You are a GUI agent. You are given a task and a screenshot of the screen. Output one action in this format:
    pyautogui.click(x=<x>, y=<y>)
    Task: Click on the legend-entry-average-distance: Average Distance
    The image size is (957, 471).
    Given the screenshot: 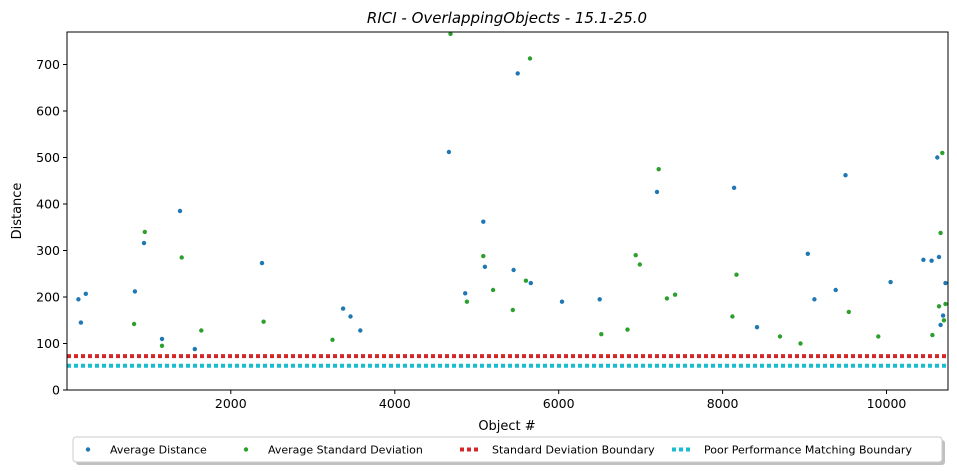 What is the action you would take?
    pyautogui.click(x=146, y=450)
    